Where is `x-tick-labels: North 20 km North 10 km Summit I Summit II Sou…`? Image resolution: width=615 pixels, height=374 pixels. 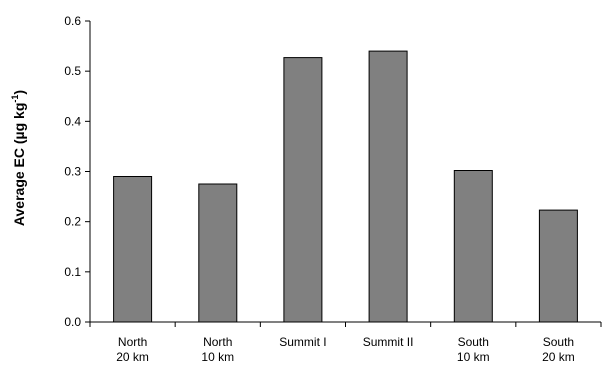
x-tick-labels: North 20 km North 10 km Summit I Summit II Sou… is located at coordinates (345, 349).